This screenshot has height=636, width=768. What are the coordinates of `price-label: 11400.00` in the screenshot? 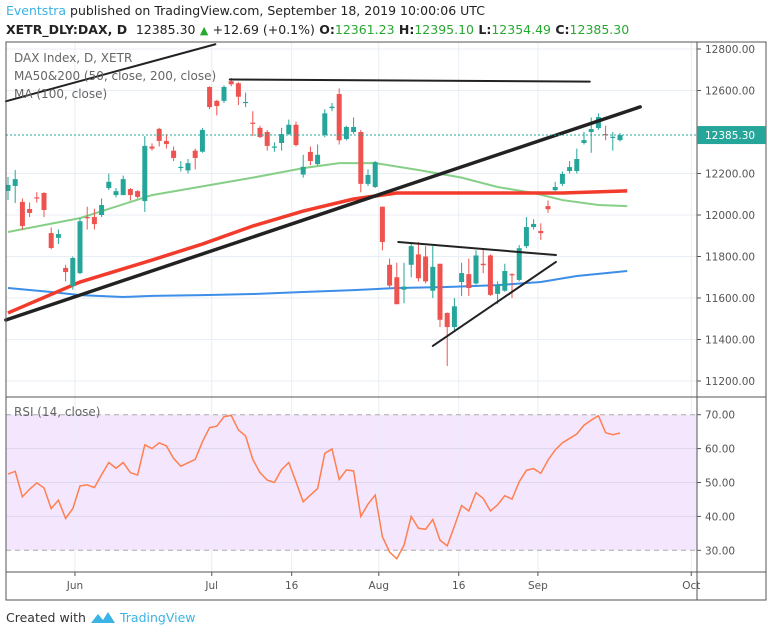 It's located at (730, 341).